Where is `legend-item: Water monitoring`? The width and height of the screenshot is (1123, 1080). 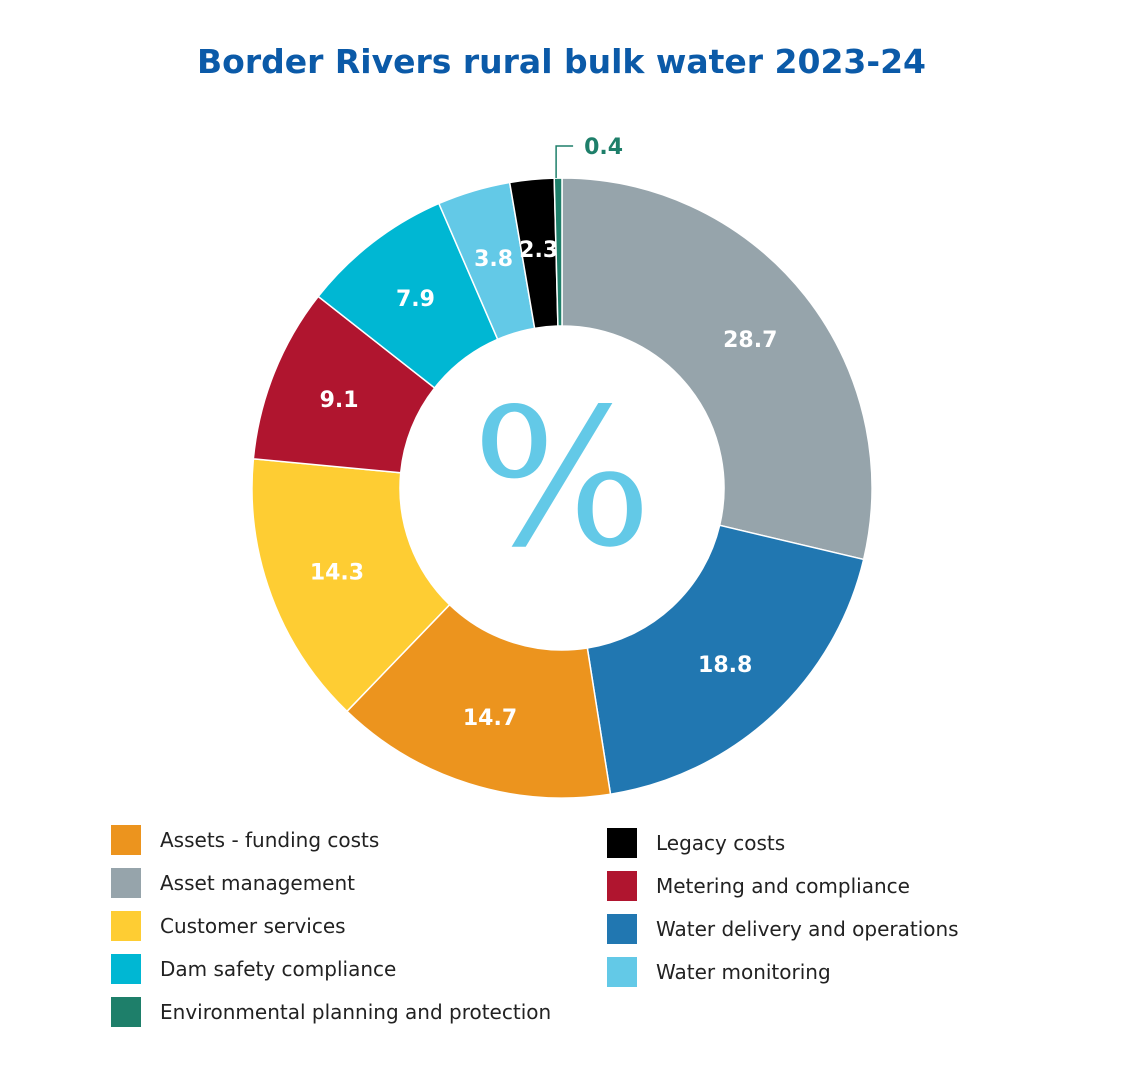
legend-item: Water monitoring is located at coordinates (719, 972).